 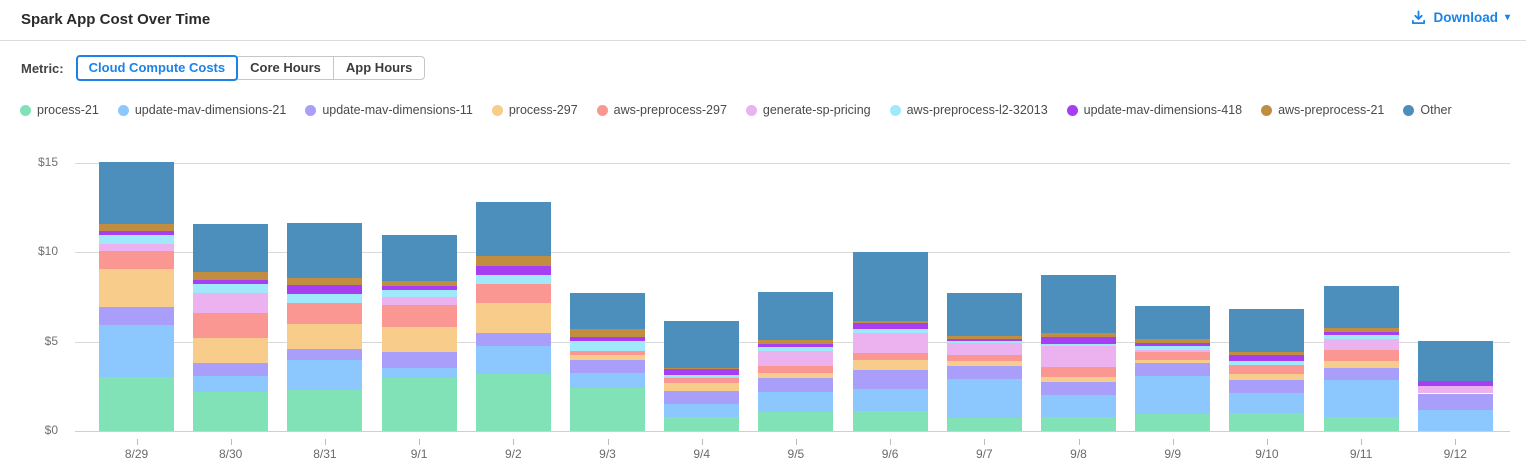 What do you see at coordinates (59, 110) in the screenshot?
I see `legend-item-process-21: process-21` at bounding box center [59, 110].